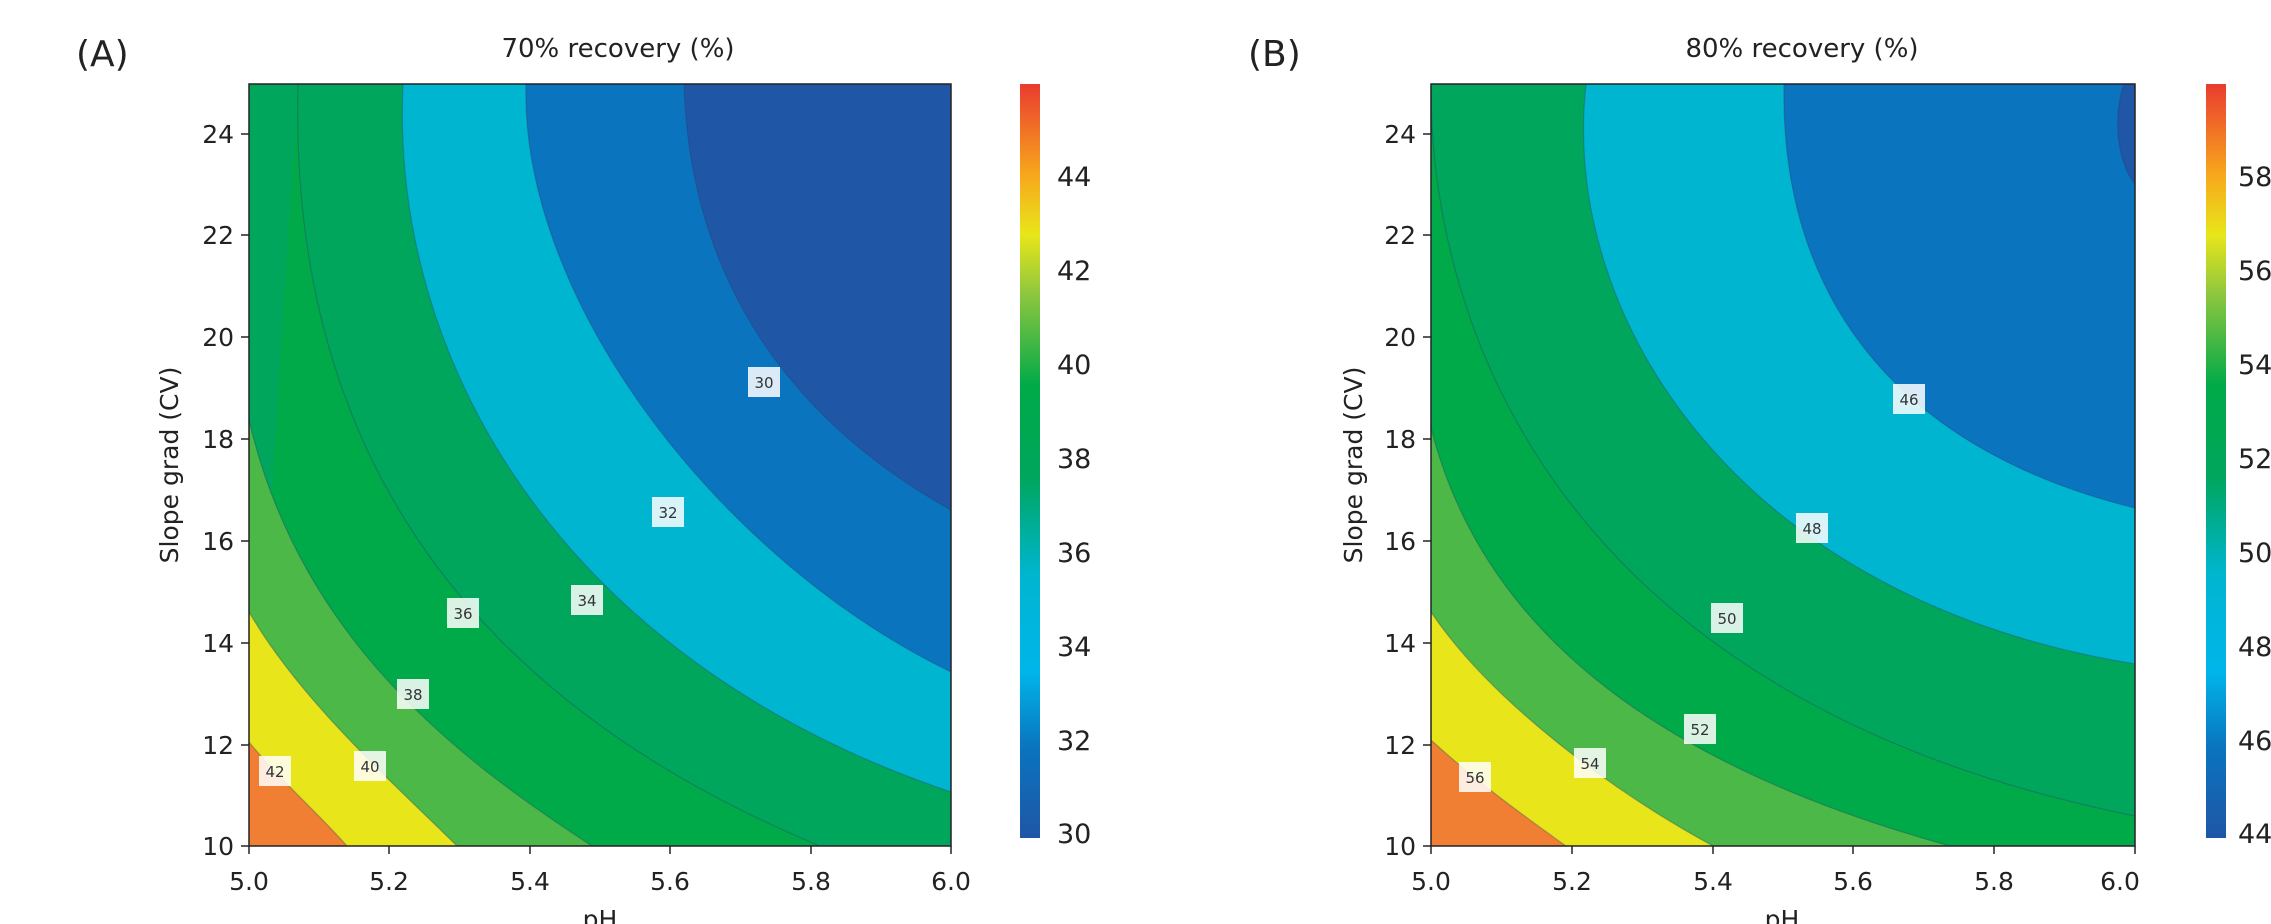  What do you see at coordinates (1385, 490) in the screenshot?
I see `panel-b-y-axis: 10 12 14 16 18 20 22 24 Slope grad (CV)` at bounding box center [1385, 490].